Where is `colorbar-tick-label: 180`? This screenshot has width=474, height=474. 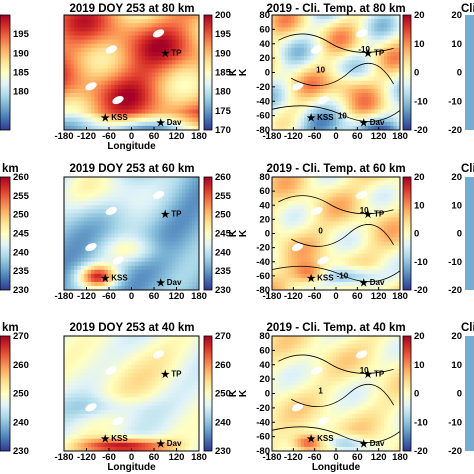
colorbar-tick-label: 180 is located at coordinates (223, 92).